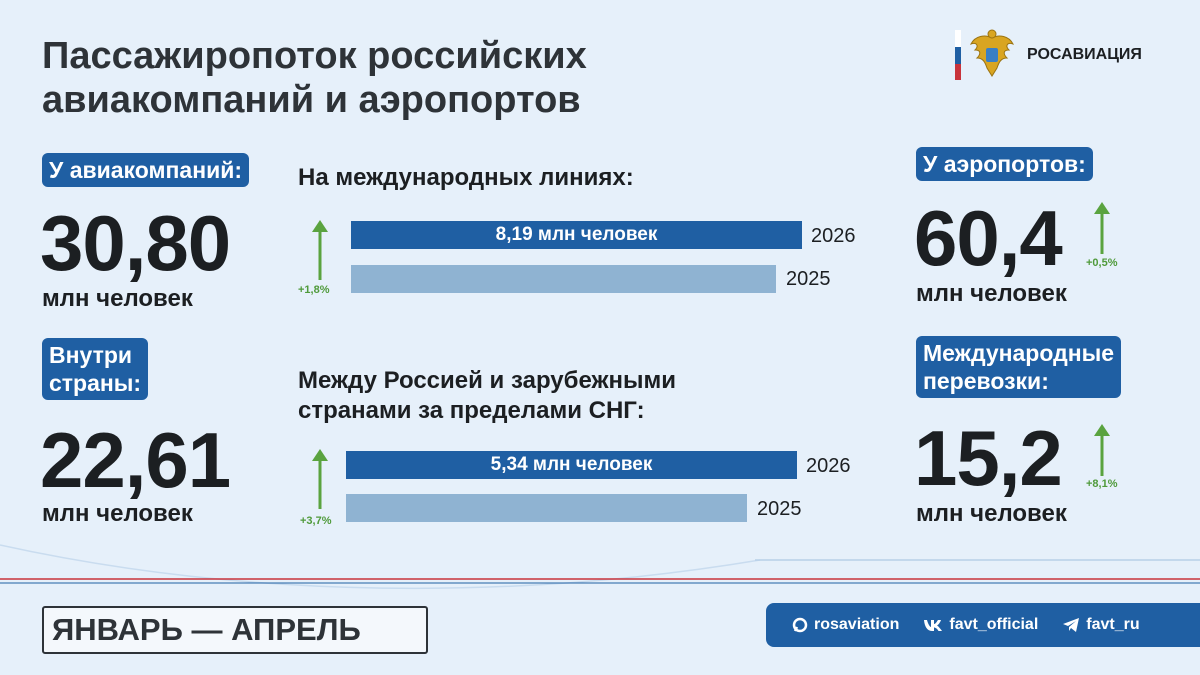 This screenshot has width=1200, height=675. I want to click on telegram-icon, so click(1071, 625).